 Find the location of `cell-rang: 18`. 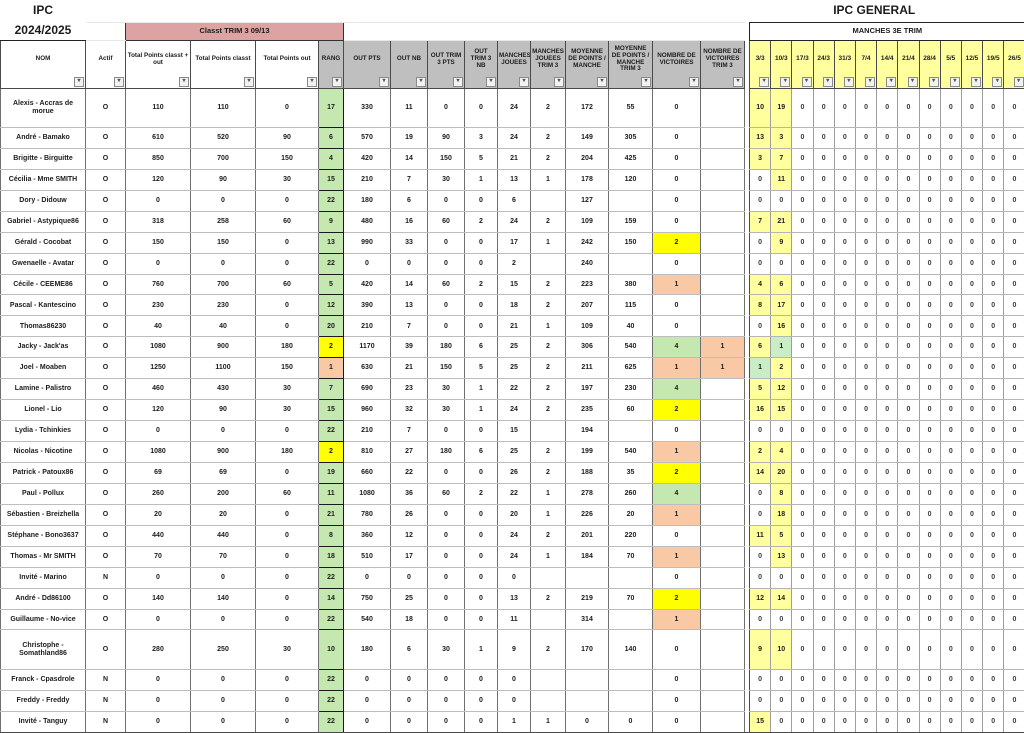

cell-rang: 18 is located at coordinates (331, 556).